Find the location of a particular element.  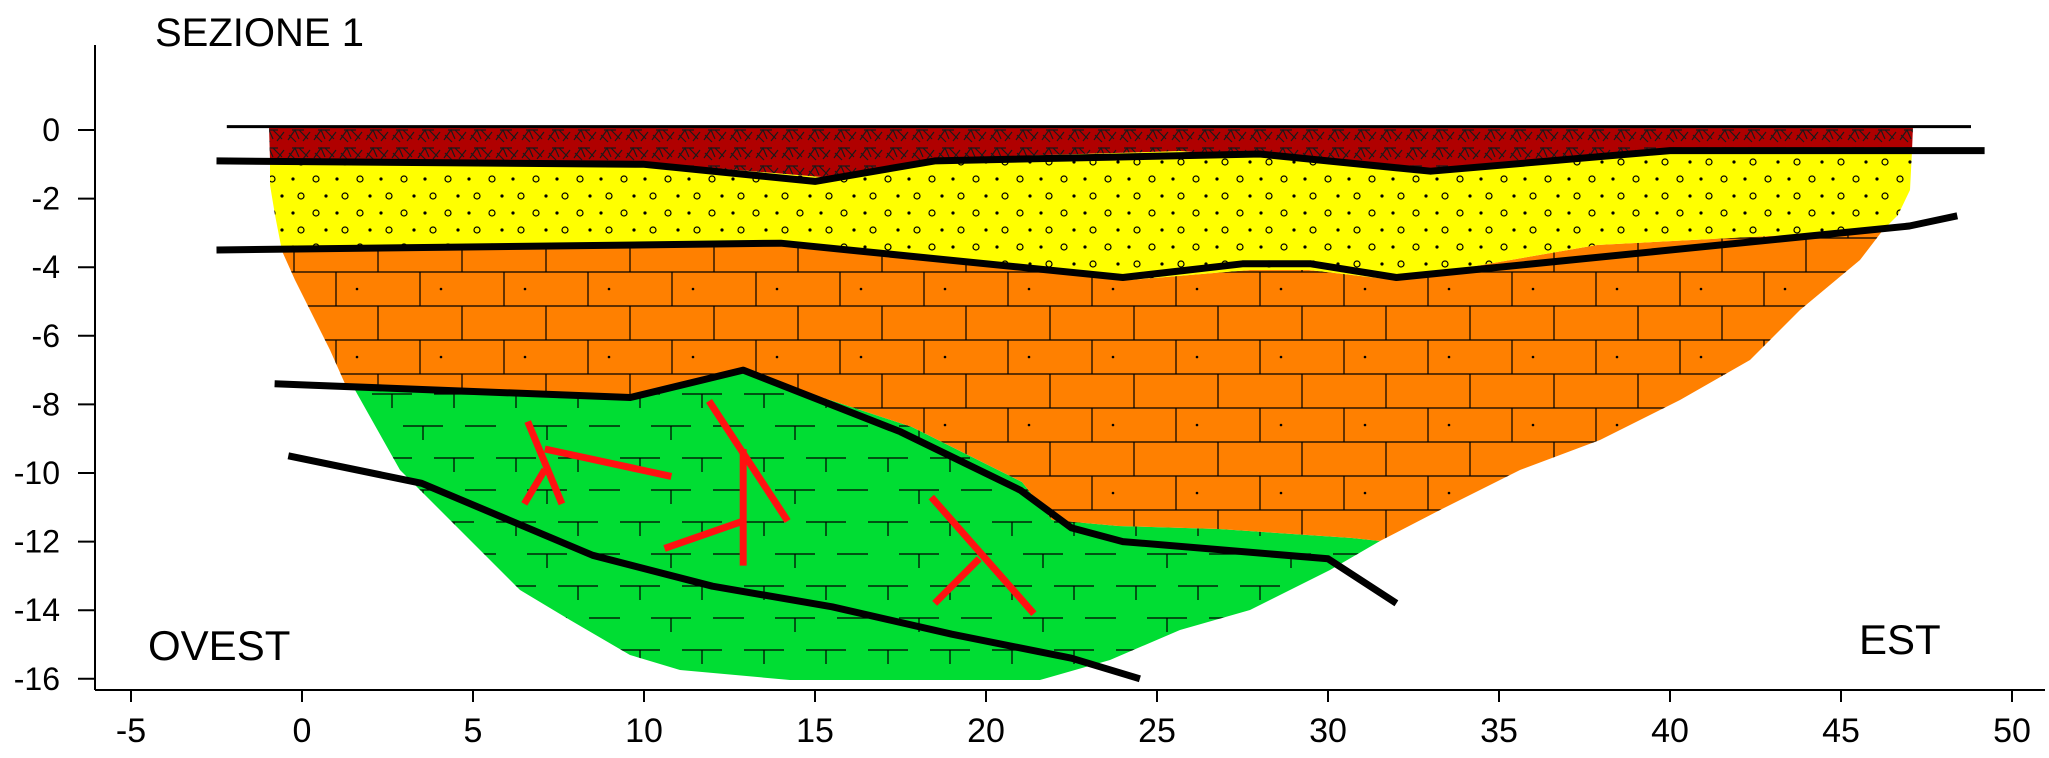

x-tick-label: 20 is located at coordinates (986, 731).